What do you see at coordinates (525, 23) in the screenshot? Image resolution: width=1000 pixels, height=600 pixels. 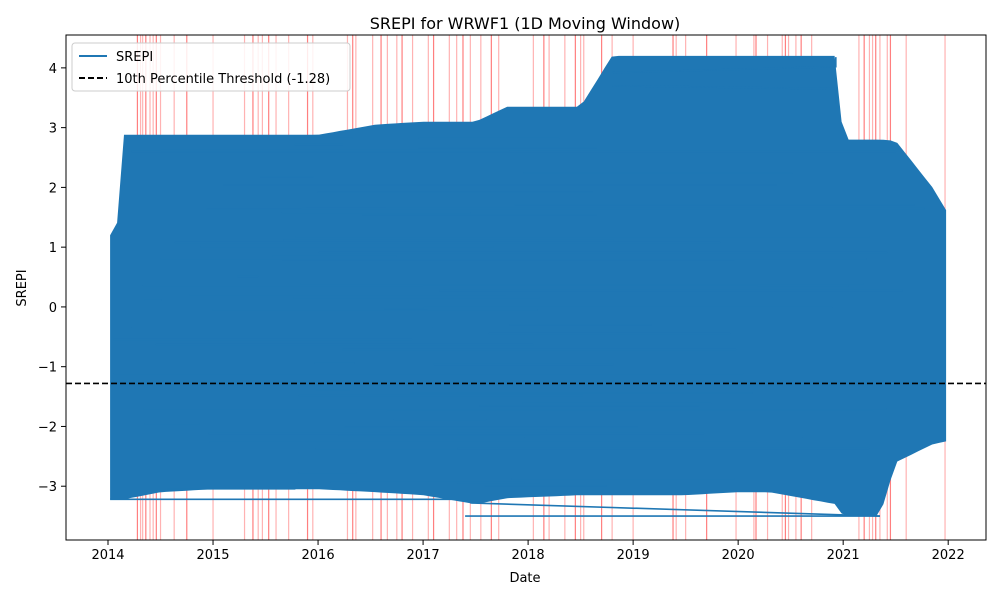 I see `chart-title: SREPI for WRWF1 (1D Moving Window)` at bounding box center [525, 23].